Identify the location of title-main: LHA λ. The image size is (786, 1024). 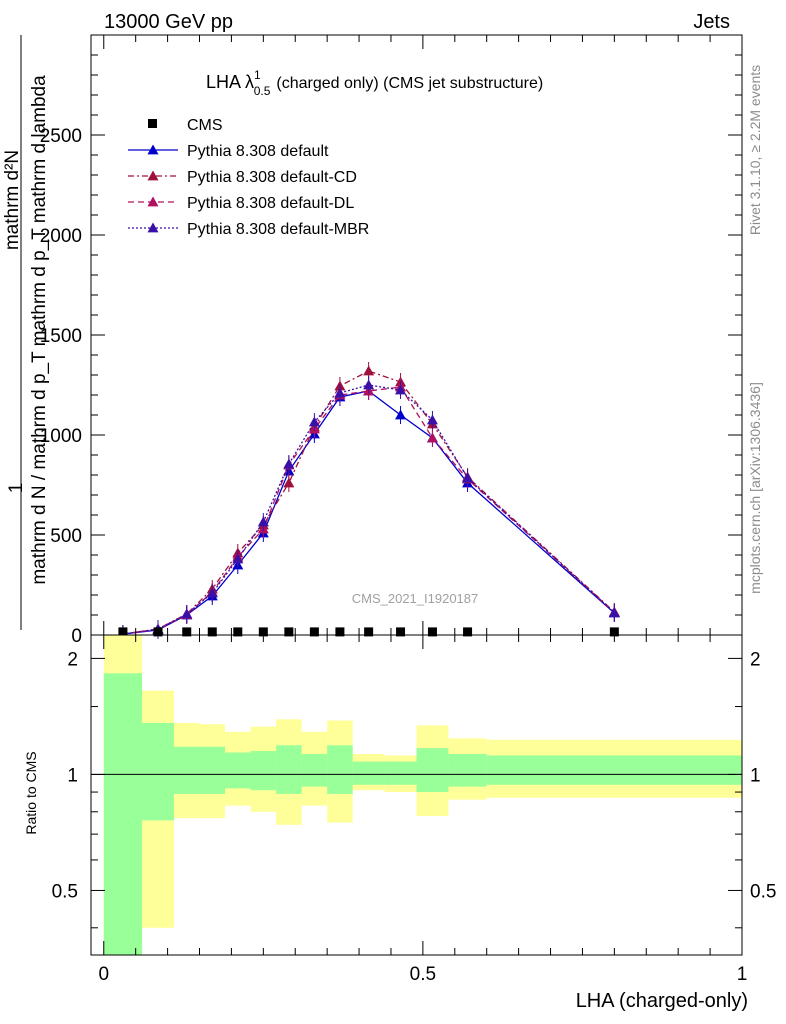
(230, 82).